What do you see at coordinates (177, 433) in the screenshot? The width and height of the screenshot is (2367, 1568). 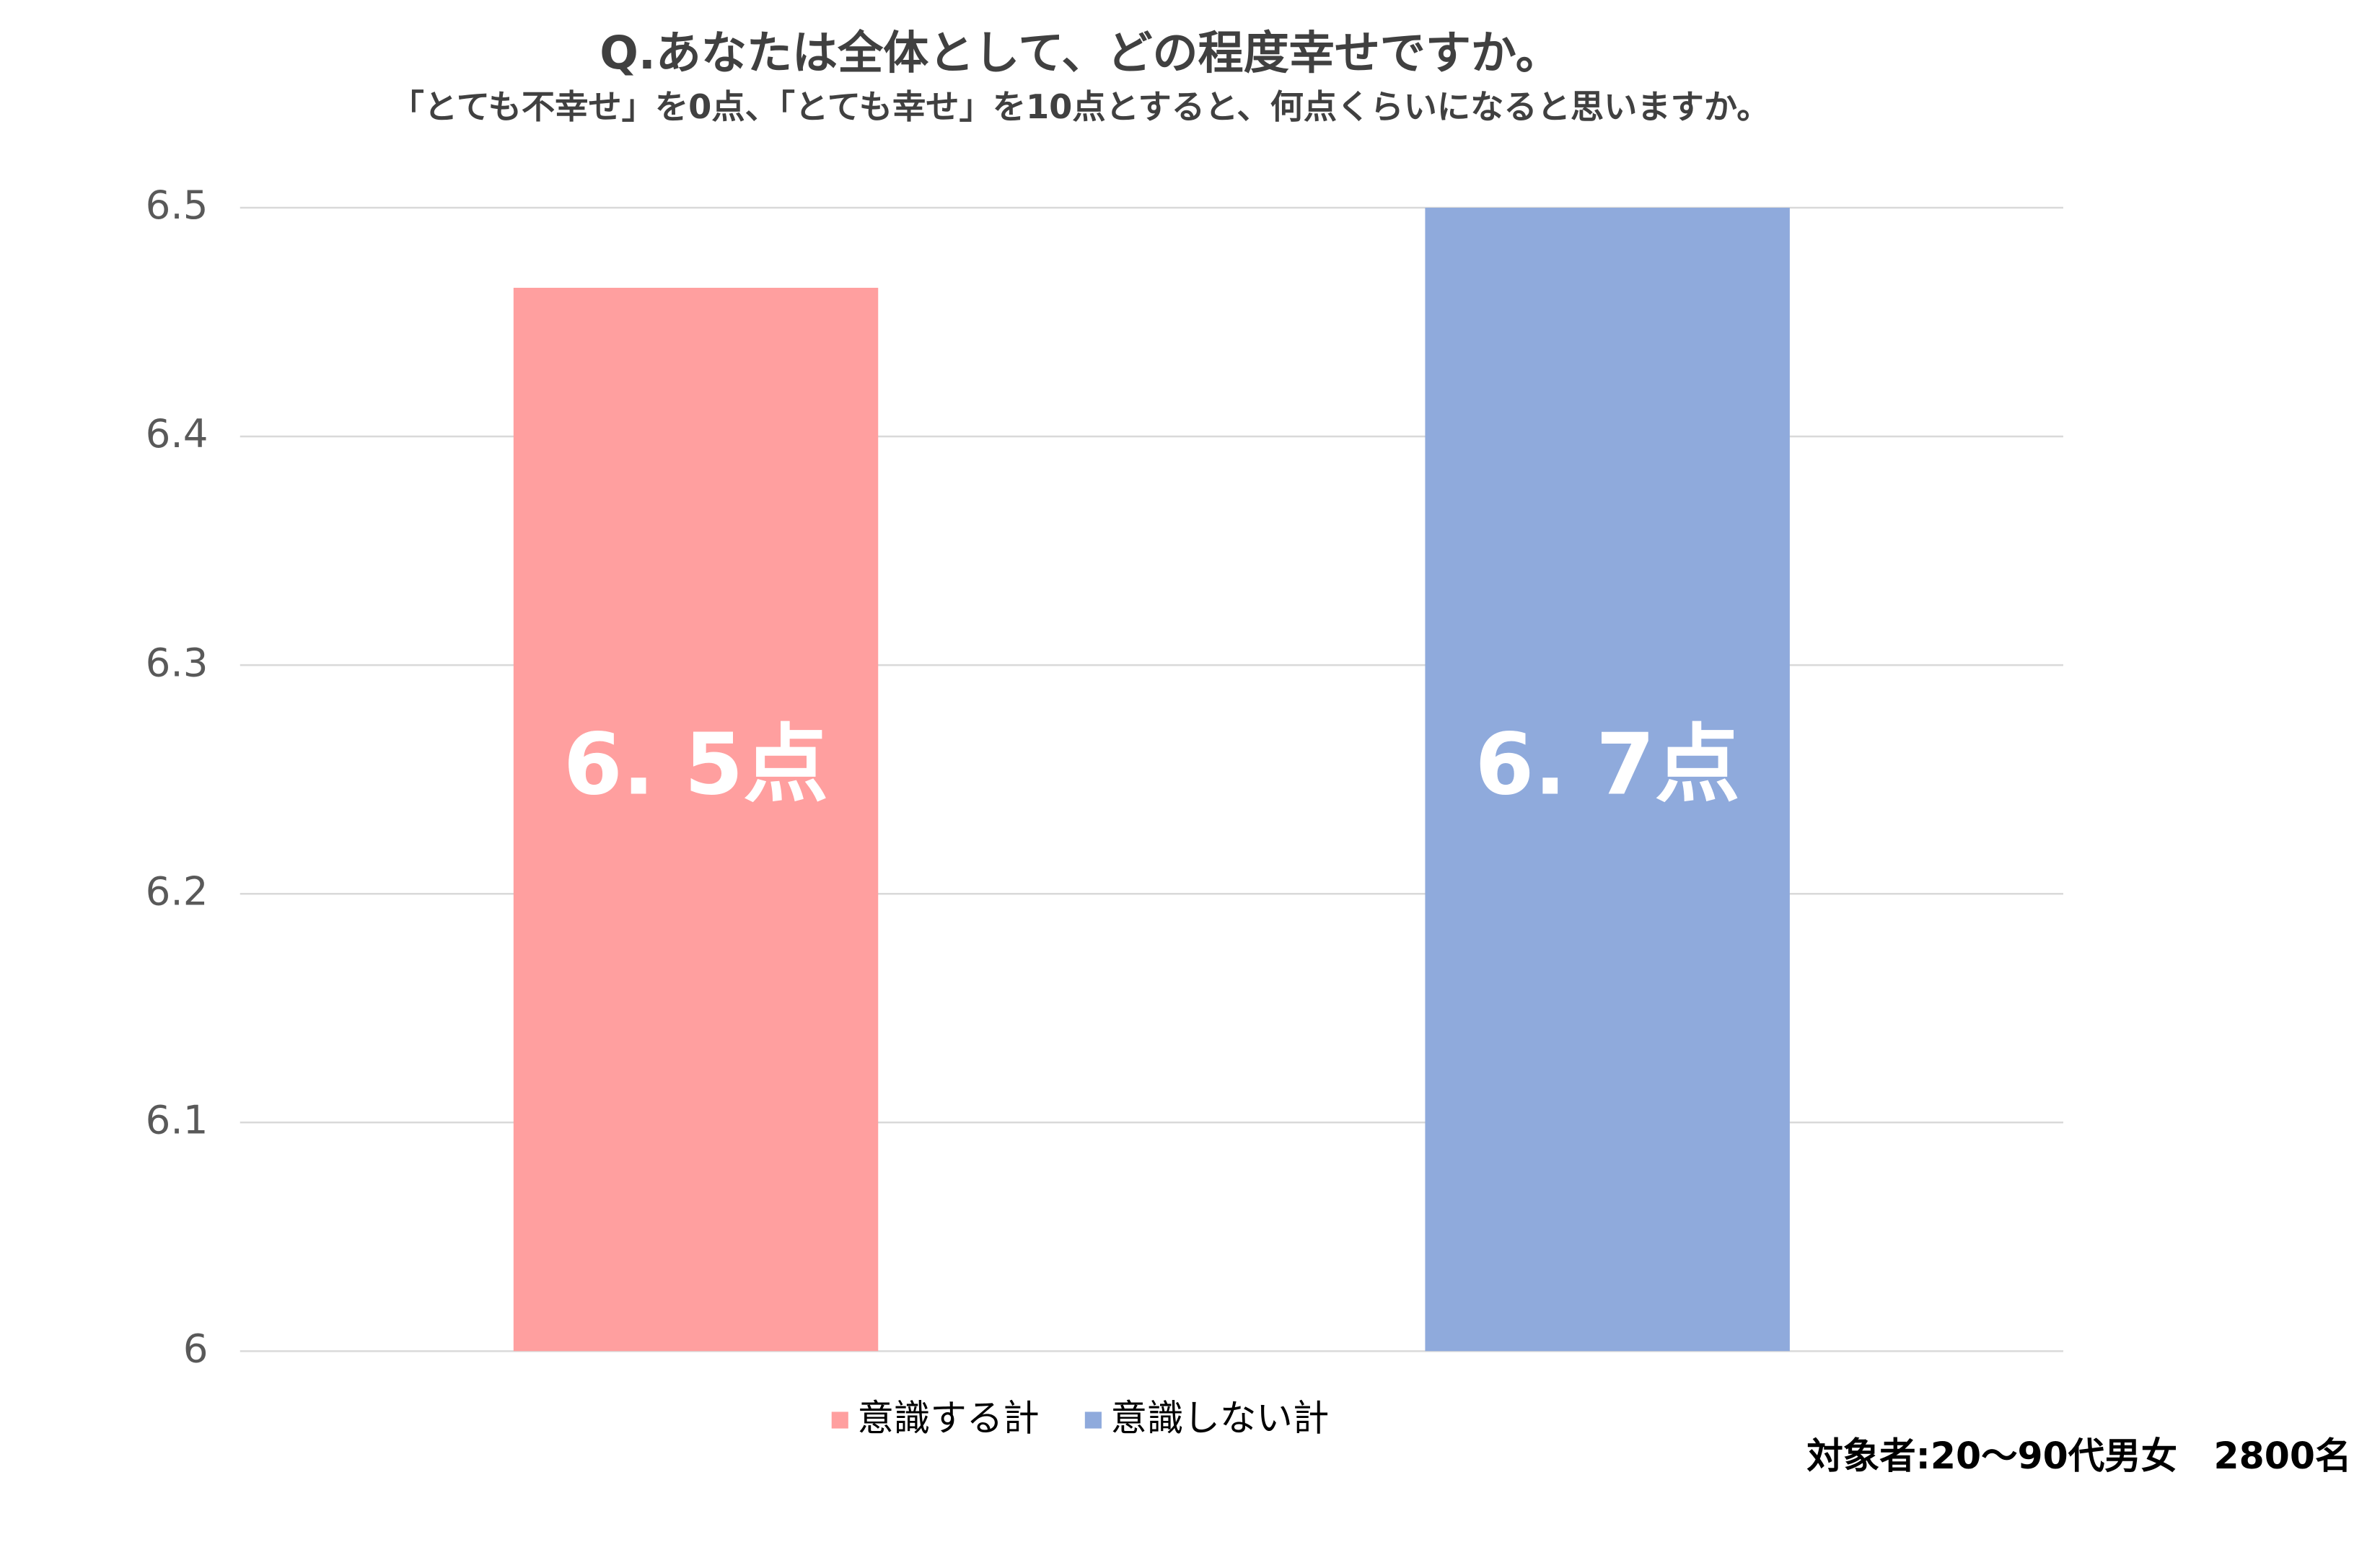 I see `y-tick-label: 6.4` at bounding box center [177, 433].